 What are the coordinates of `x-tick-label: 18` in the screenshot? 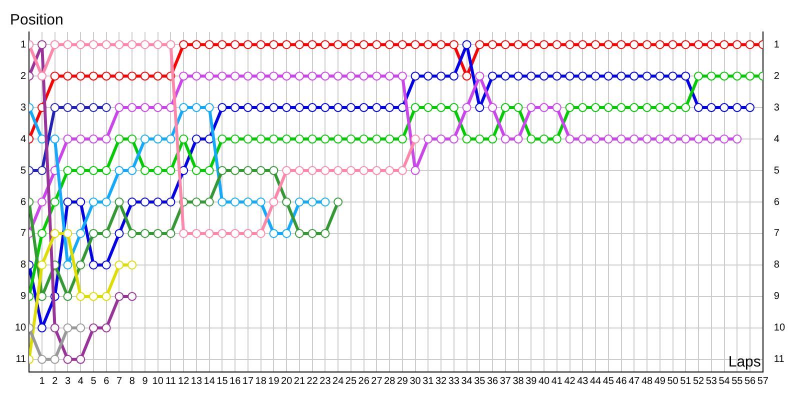 It's located at (261, 381).